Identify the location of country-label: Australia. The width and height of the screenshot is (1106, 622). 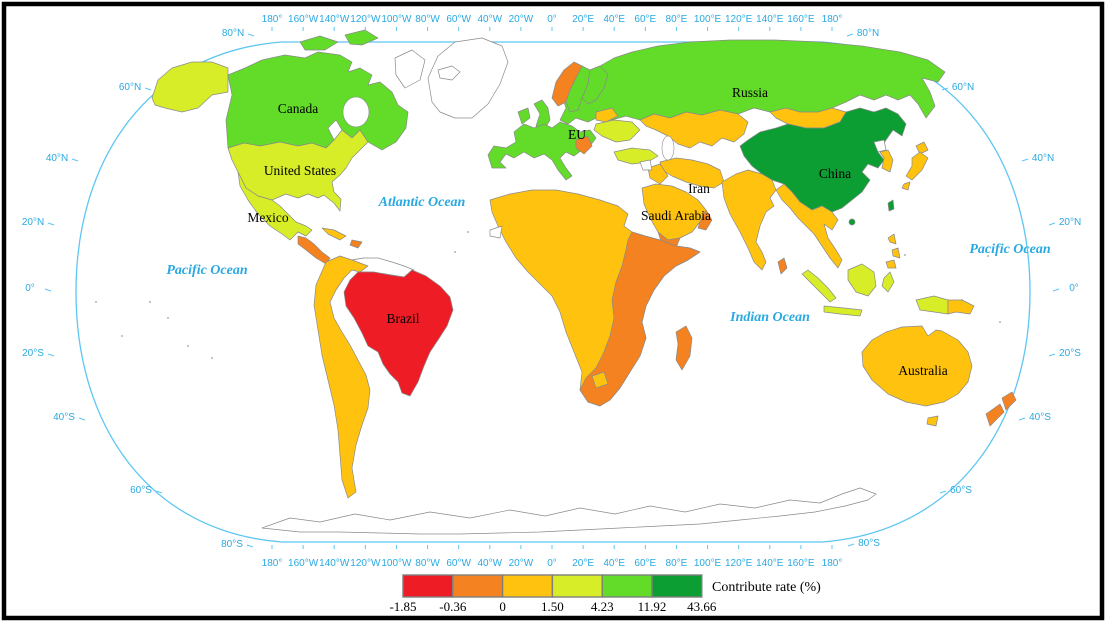
(923, 370).